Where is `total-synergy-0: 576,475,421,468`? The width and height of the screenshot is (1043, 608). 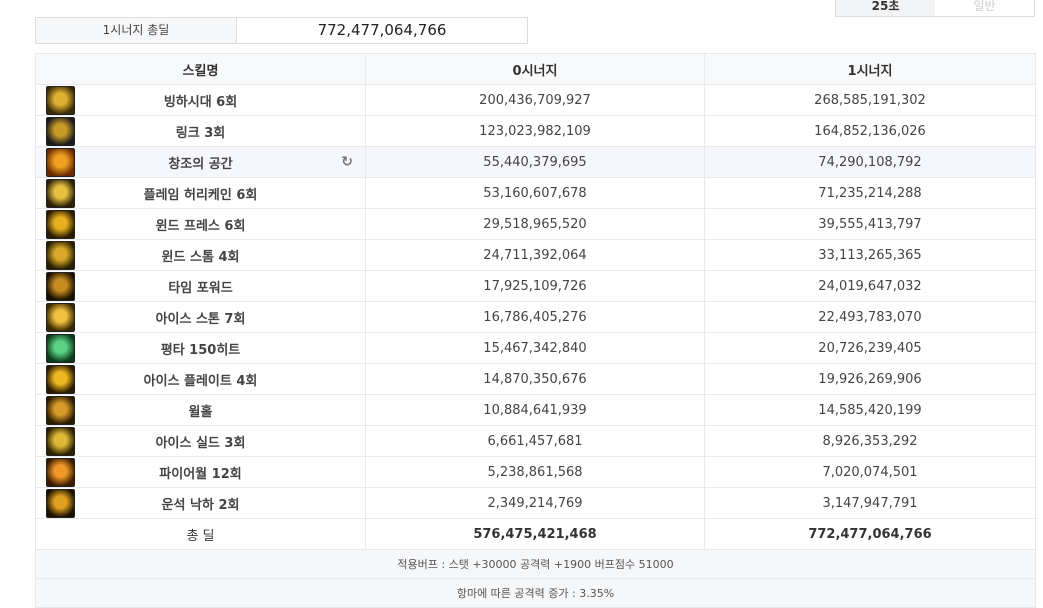 total-synergy-0: 576,475,421,468 is located at coordinates (535, 534).